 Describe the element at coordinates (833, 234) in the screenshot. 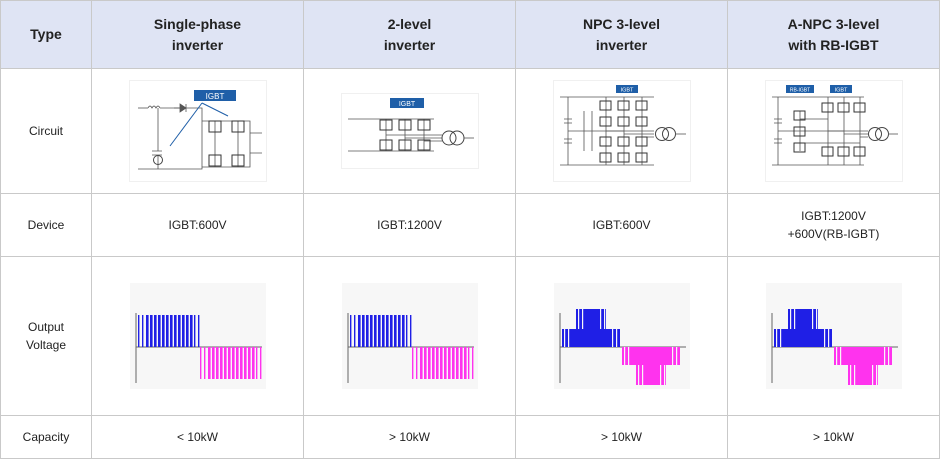

I see `device-value-line2: +600V(RB-IGBT)` at that location.